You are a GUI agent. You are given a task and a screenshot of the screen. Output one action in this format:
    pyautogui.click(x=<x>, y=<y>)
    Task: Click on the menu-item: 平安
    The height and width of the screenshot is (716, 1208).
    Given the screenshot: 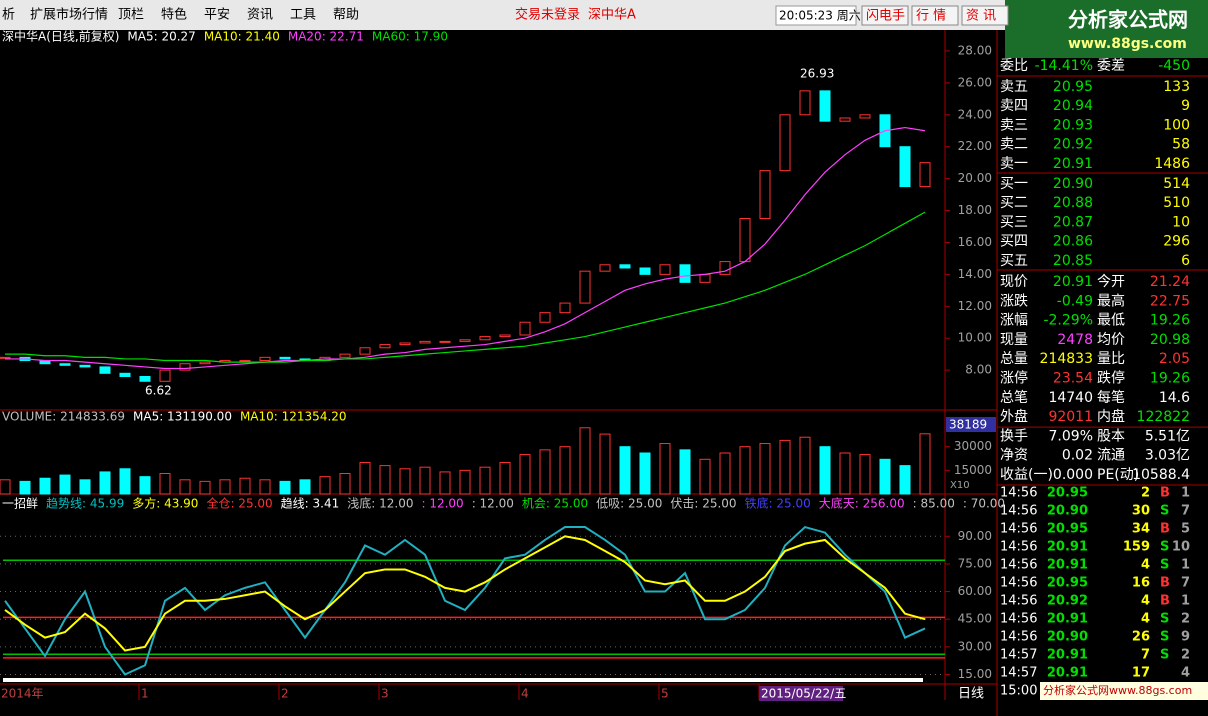 What is the action you would take?
    pyautogui.click(x=217, y=15)
    